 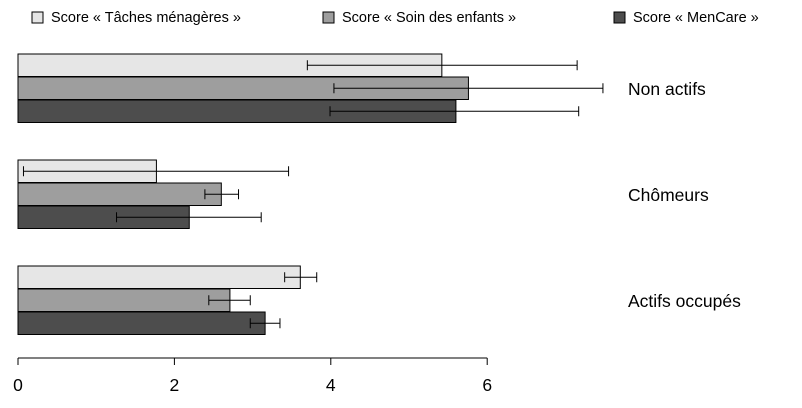 I want to click on category-label-1: Chômeurs, so click(x=668, y=195).